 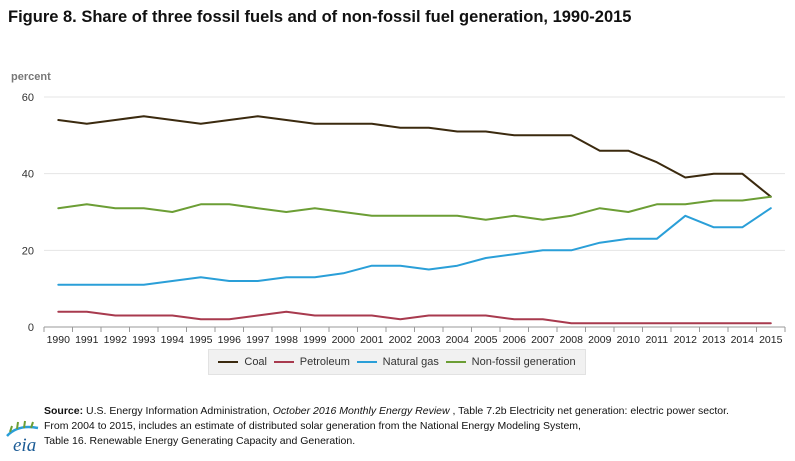 What do you see at coordinates (87, 340) in the screenshot?
I see `x-tick-label: 1991` at bounding box center [87, 340].